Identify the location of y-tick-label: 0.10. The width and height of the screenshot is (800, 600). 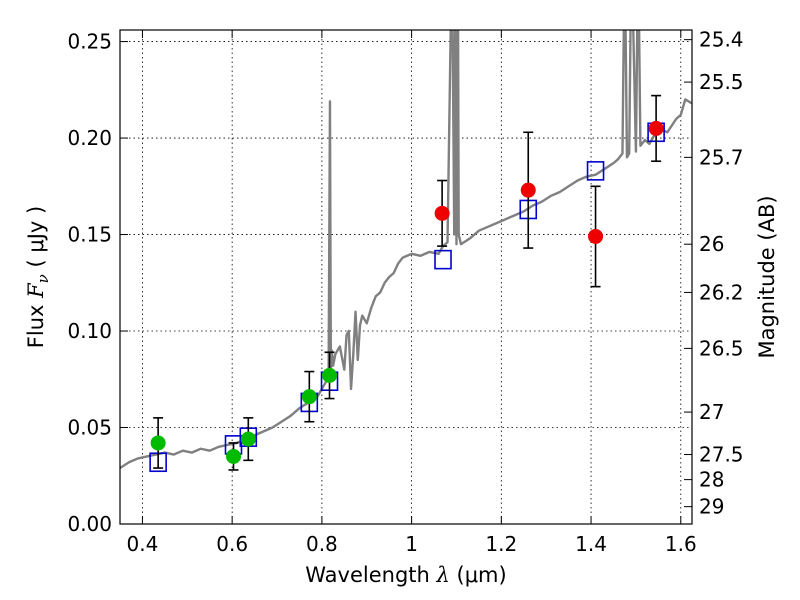
(89, 331).